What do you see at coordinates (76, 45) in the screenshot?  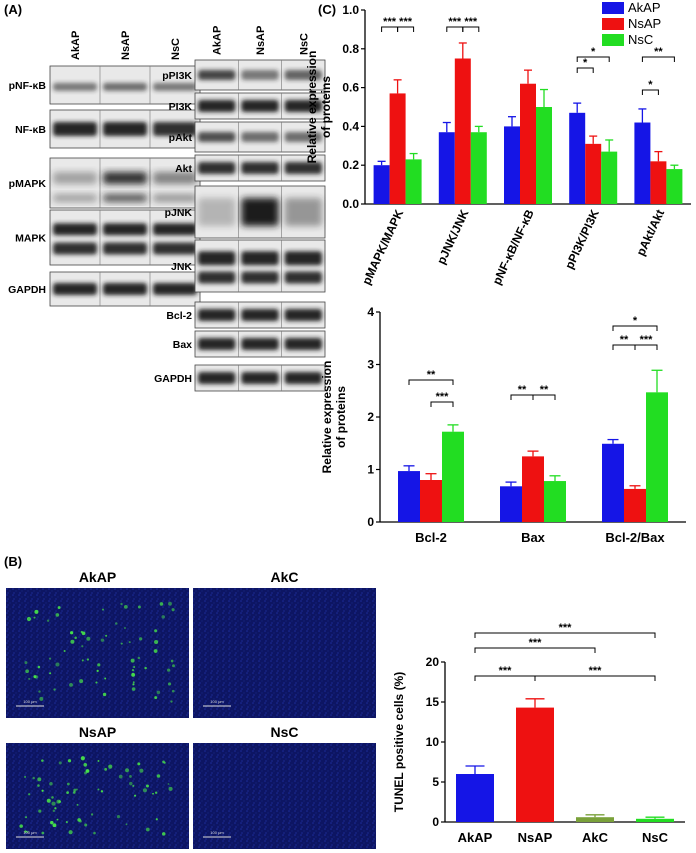 I see `lane-label: AkAP` at bounding box center [76, 45].